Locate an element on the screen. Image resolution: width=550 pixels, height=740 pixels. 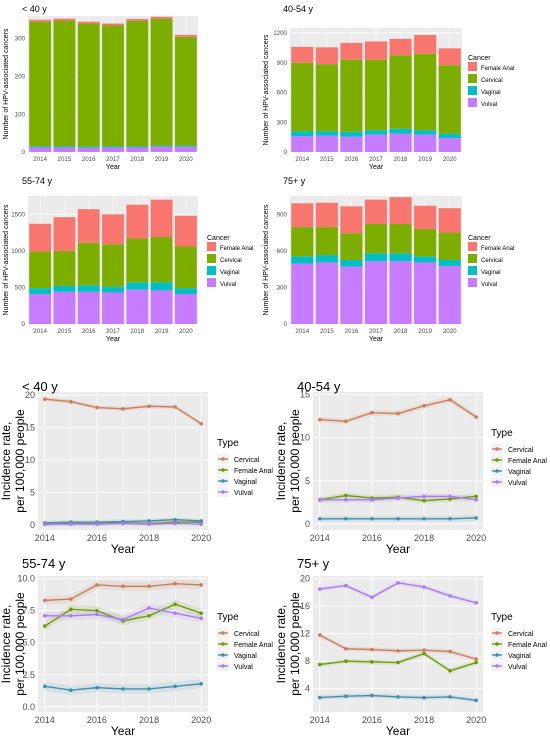
x-tick-label: 2019 is located at coordinates (425, 159).